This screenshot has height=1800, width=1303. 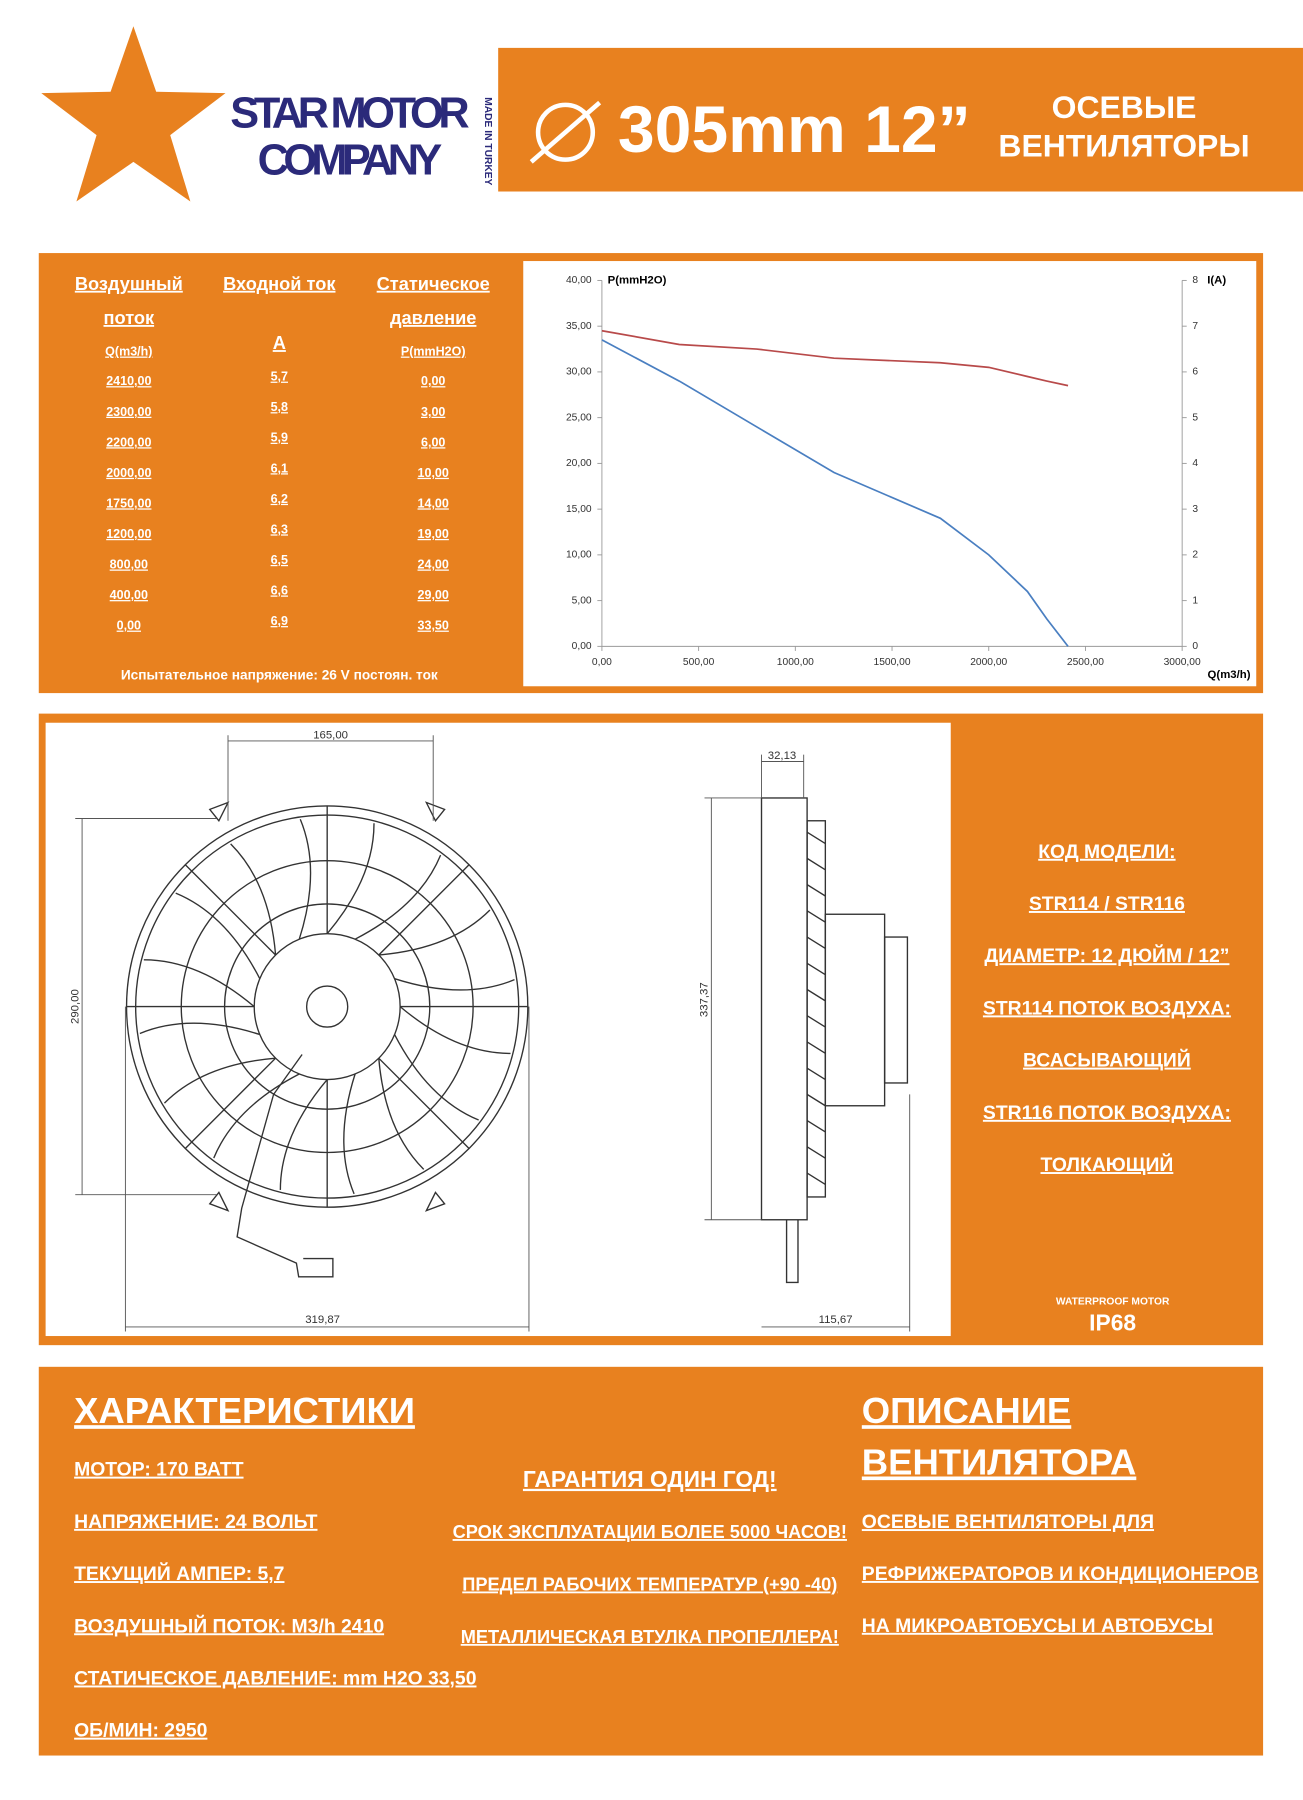 What do you see at coordinates (637, 280) in the screenshot?
I see `y-axis-title: P(mmH2O)` at bounding box center [637, 280].